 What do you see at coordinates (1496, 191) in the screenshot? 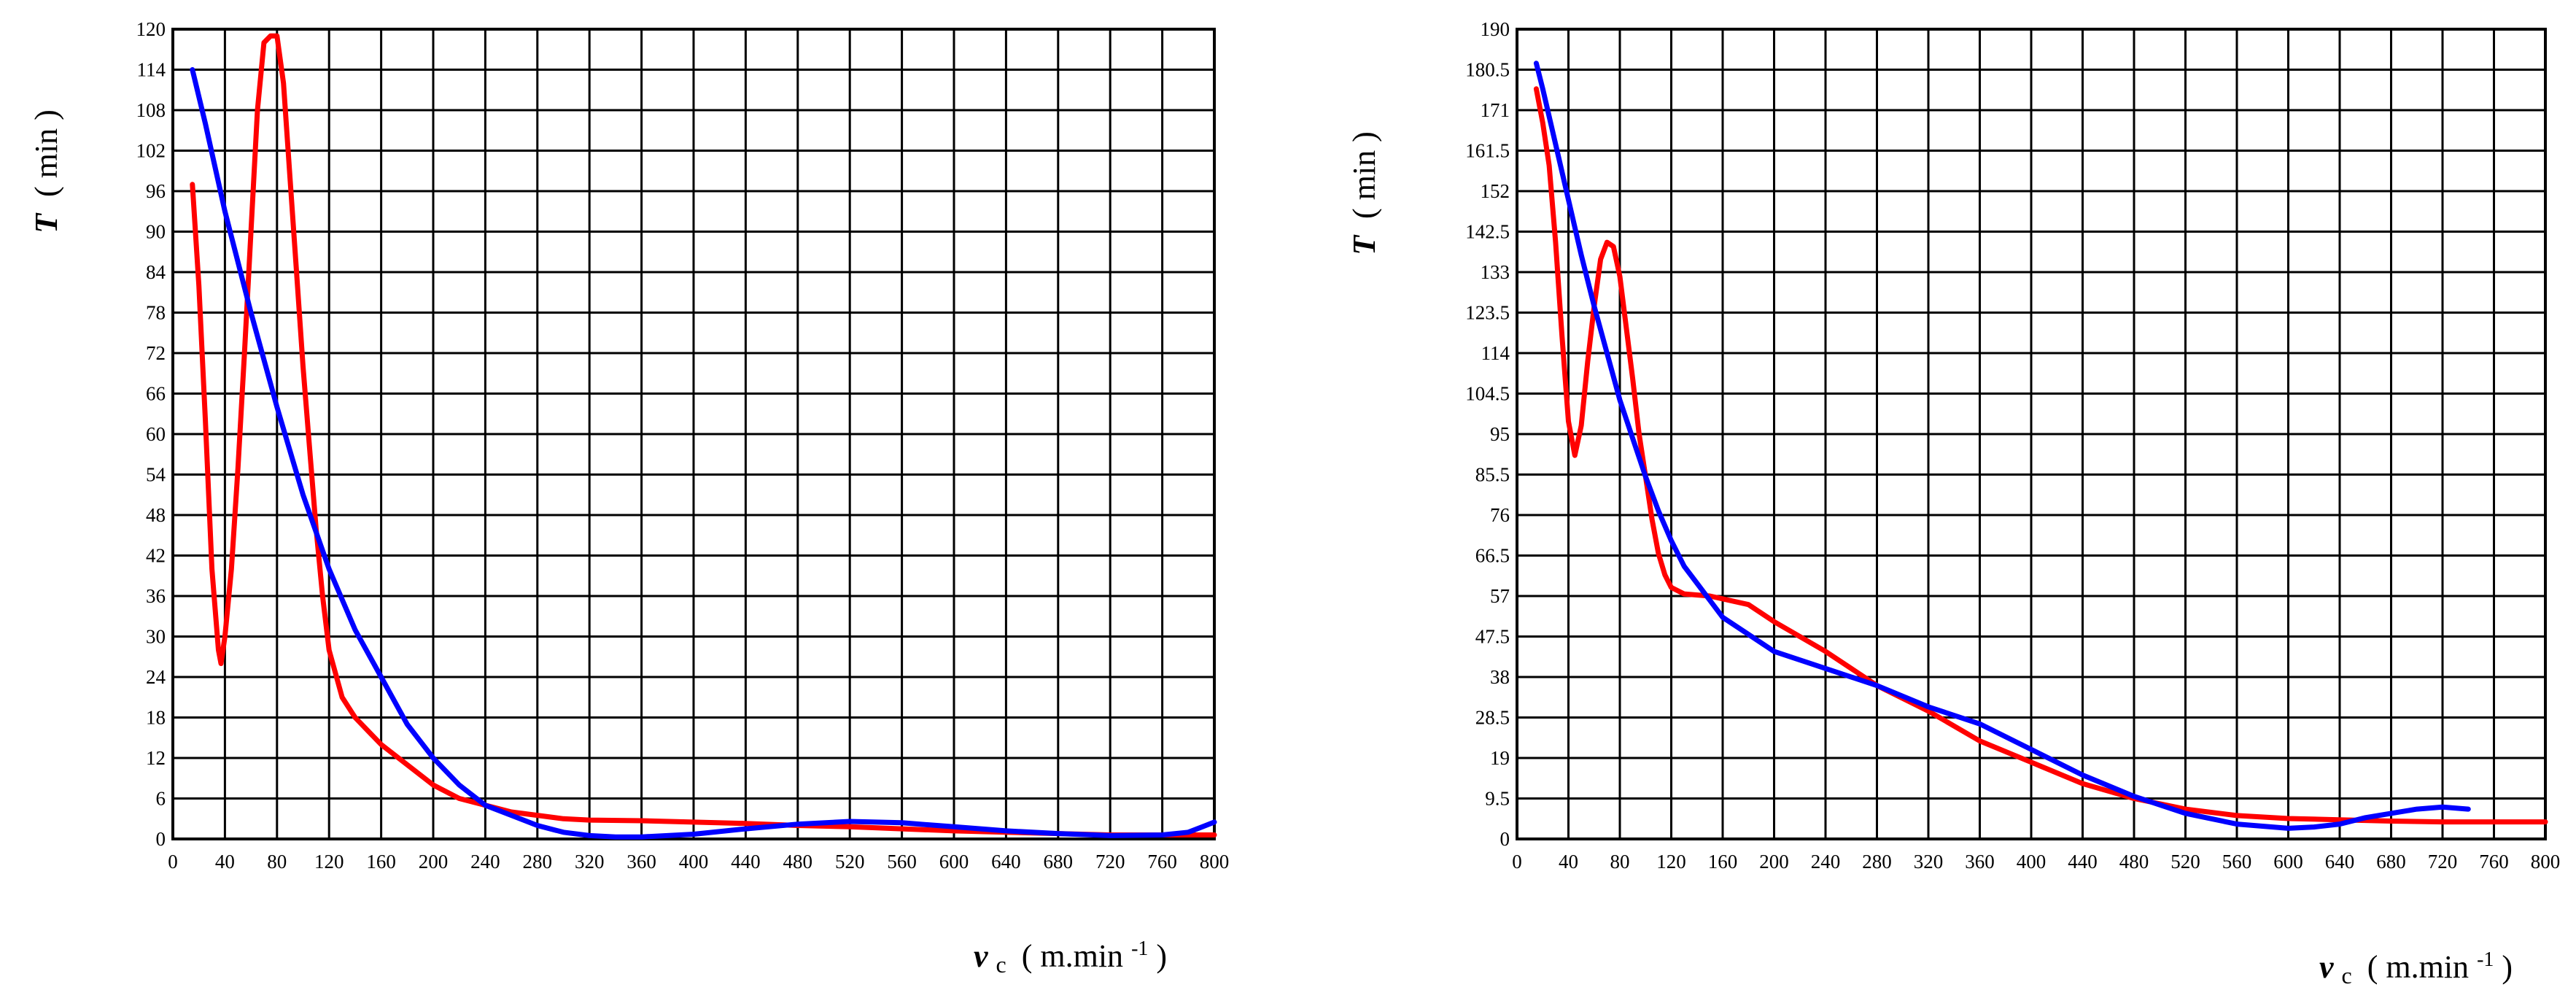
I see `y-tick-label: 152` at bounding box center [1496, 191].